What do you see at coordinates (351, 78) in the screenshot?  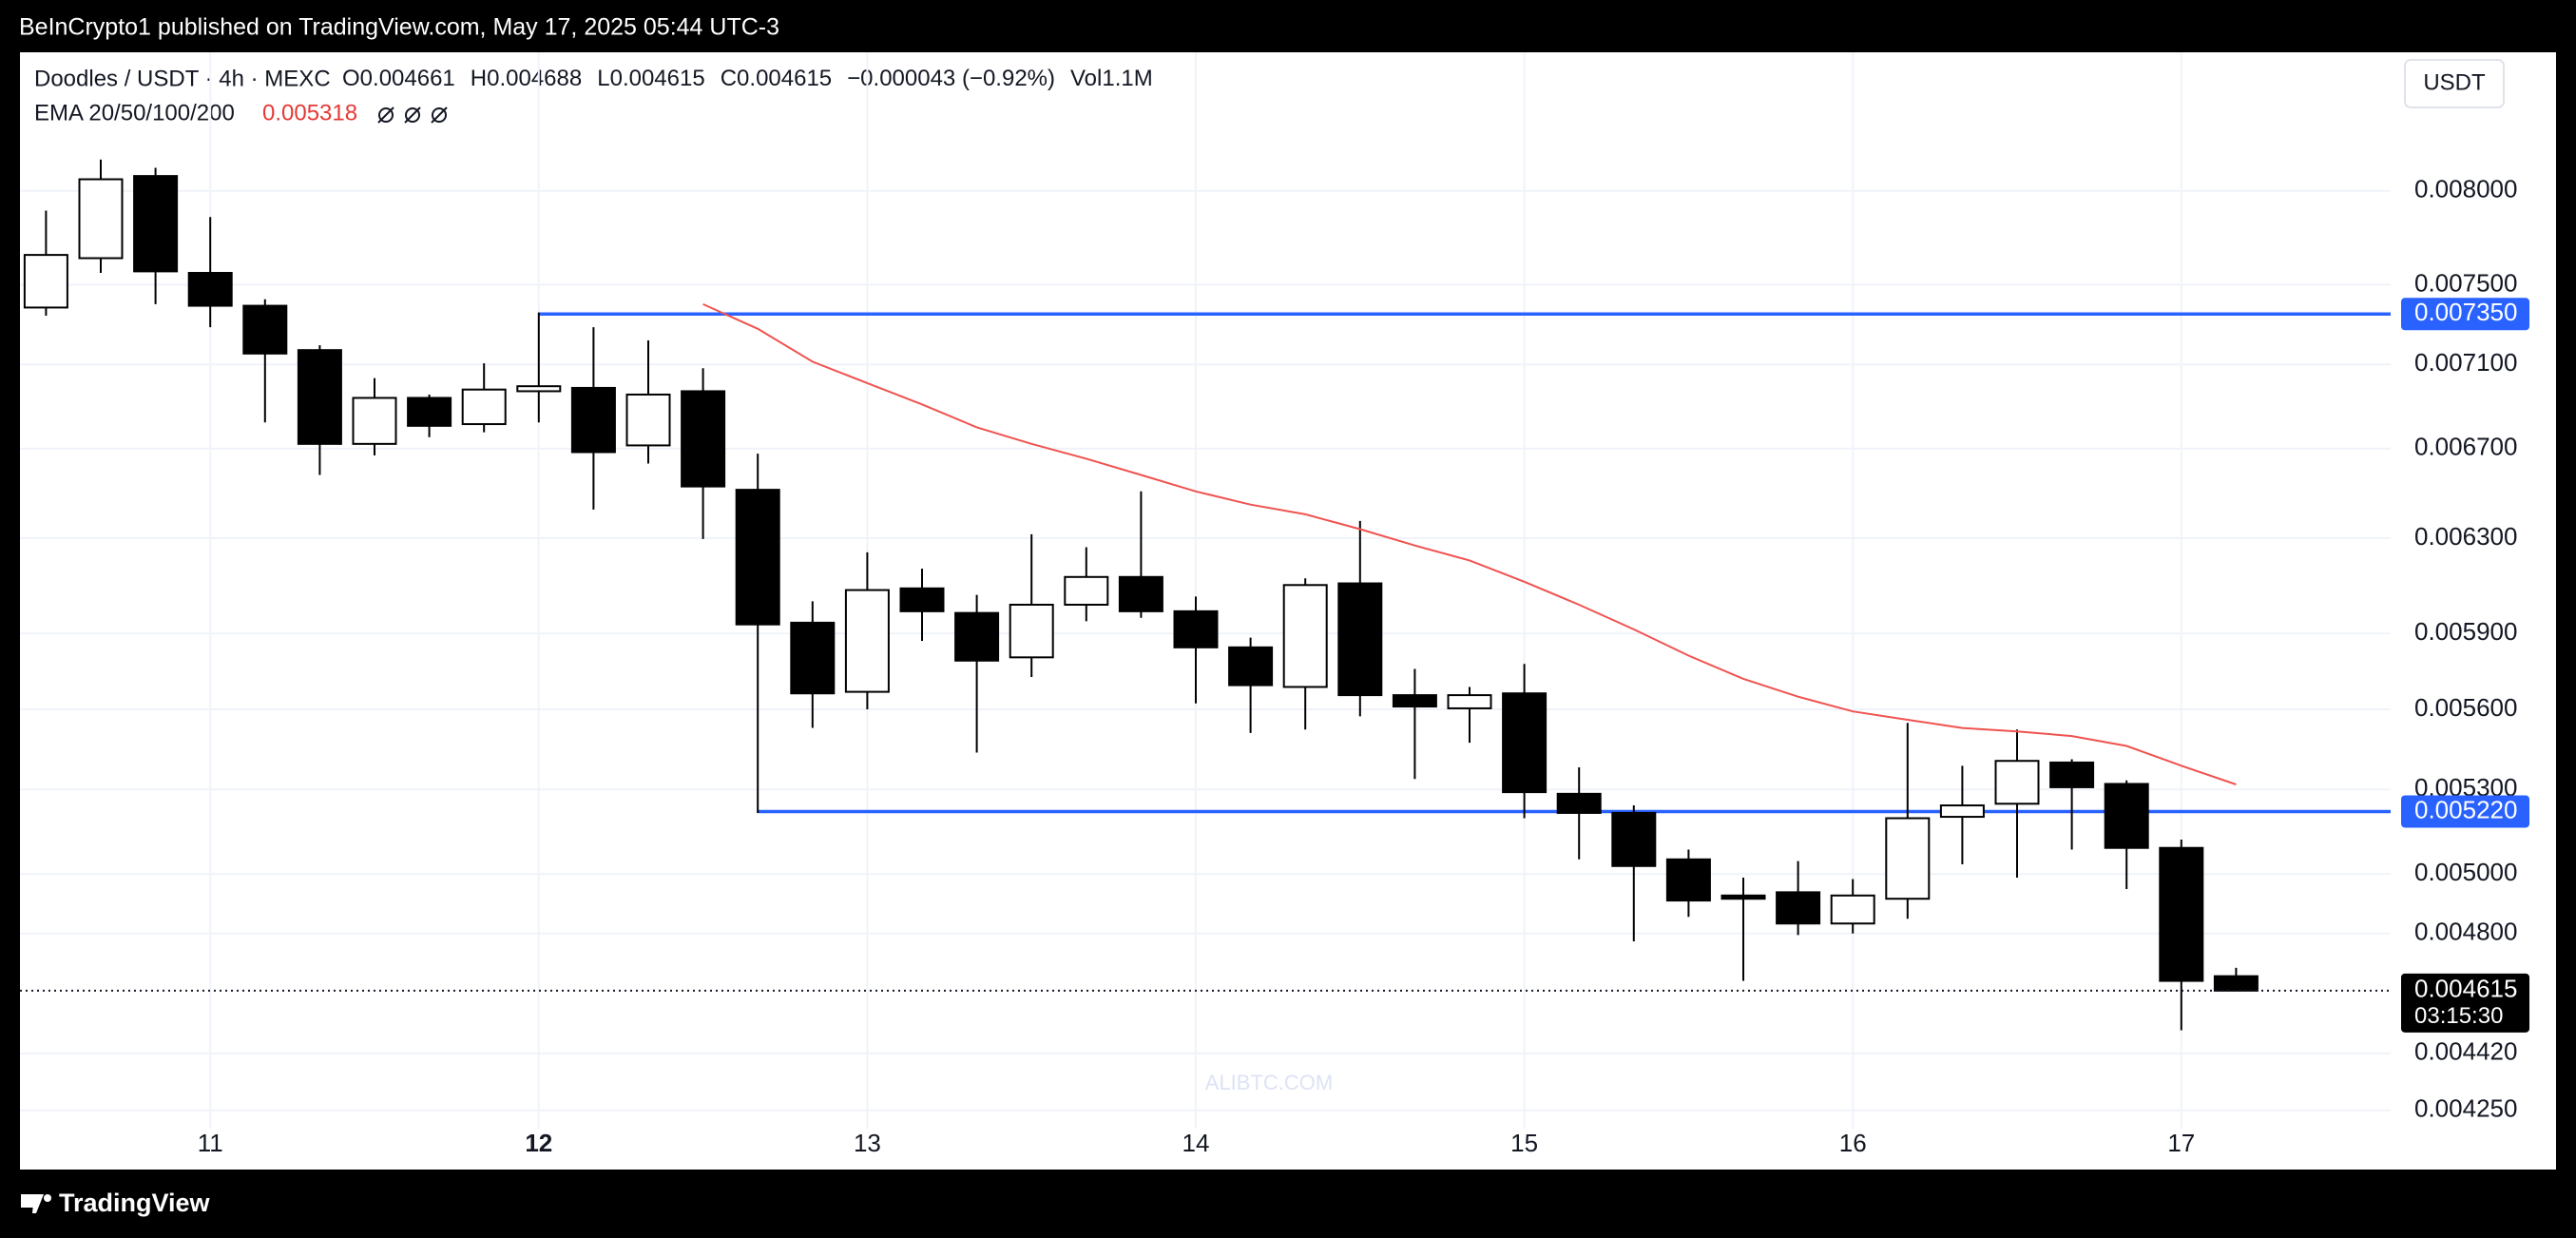 I see `ohlc-label: O` at bounding box center [351, 78].